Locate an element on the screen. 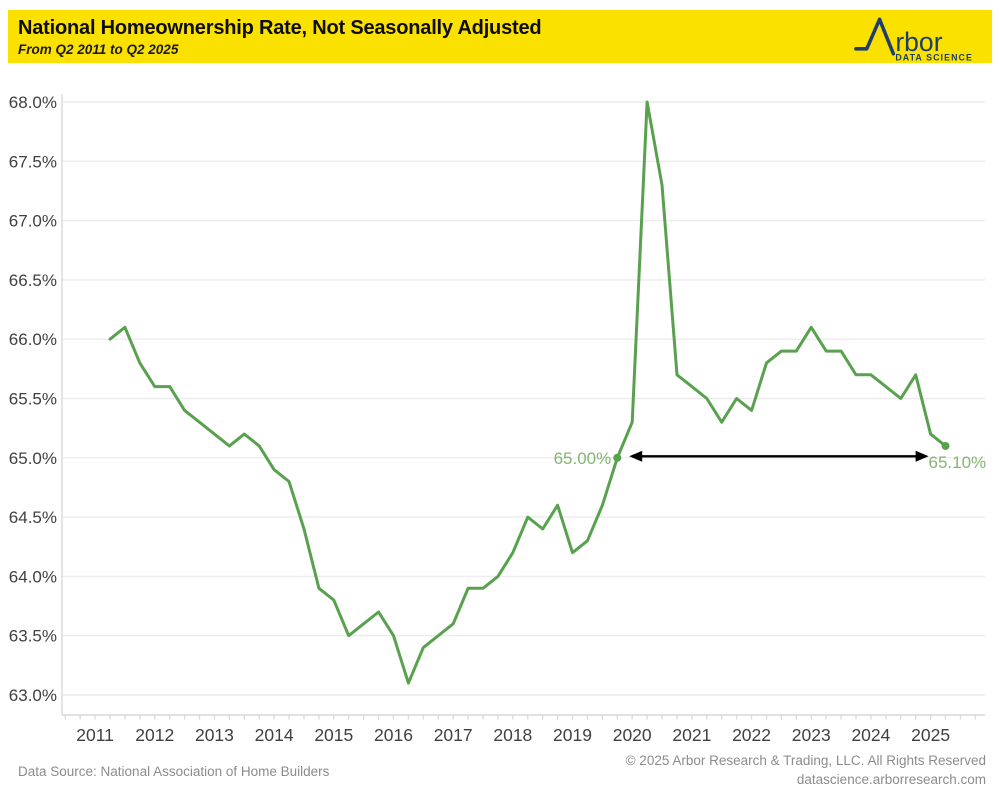  y-axis-label: 67.0% is located at coordinates (33, 221).